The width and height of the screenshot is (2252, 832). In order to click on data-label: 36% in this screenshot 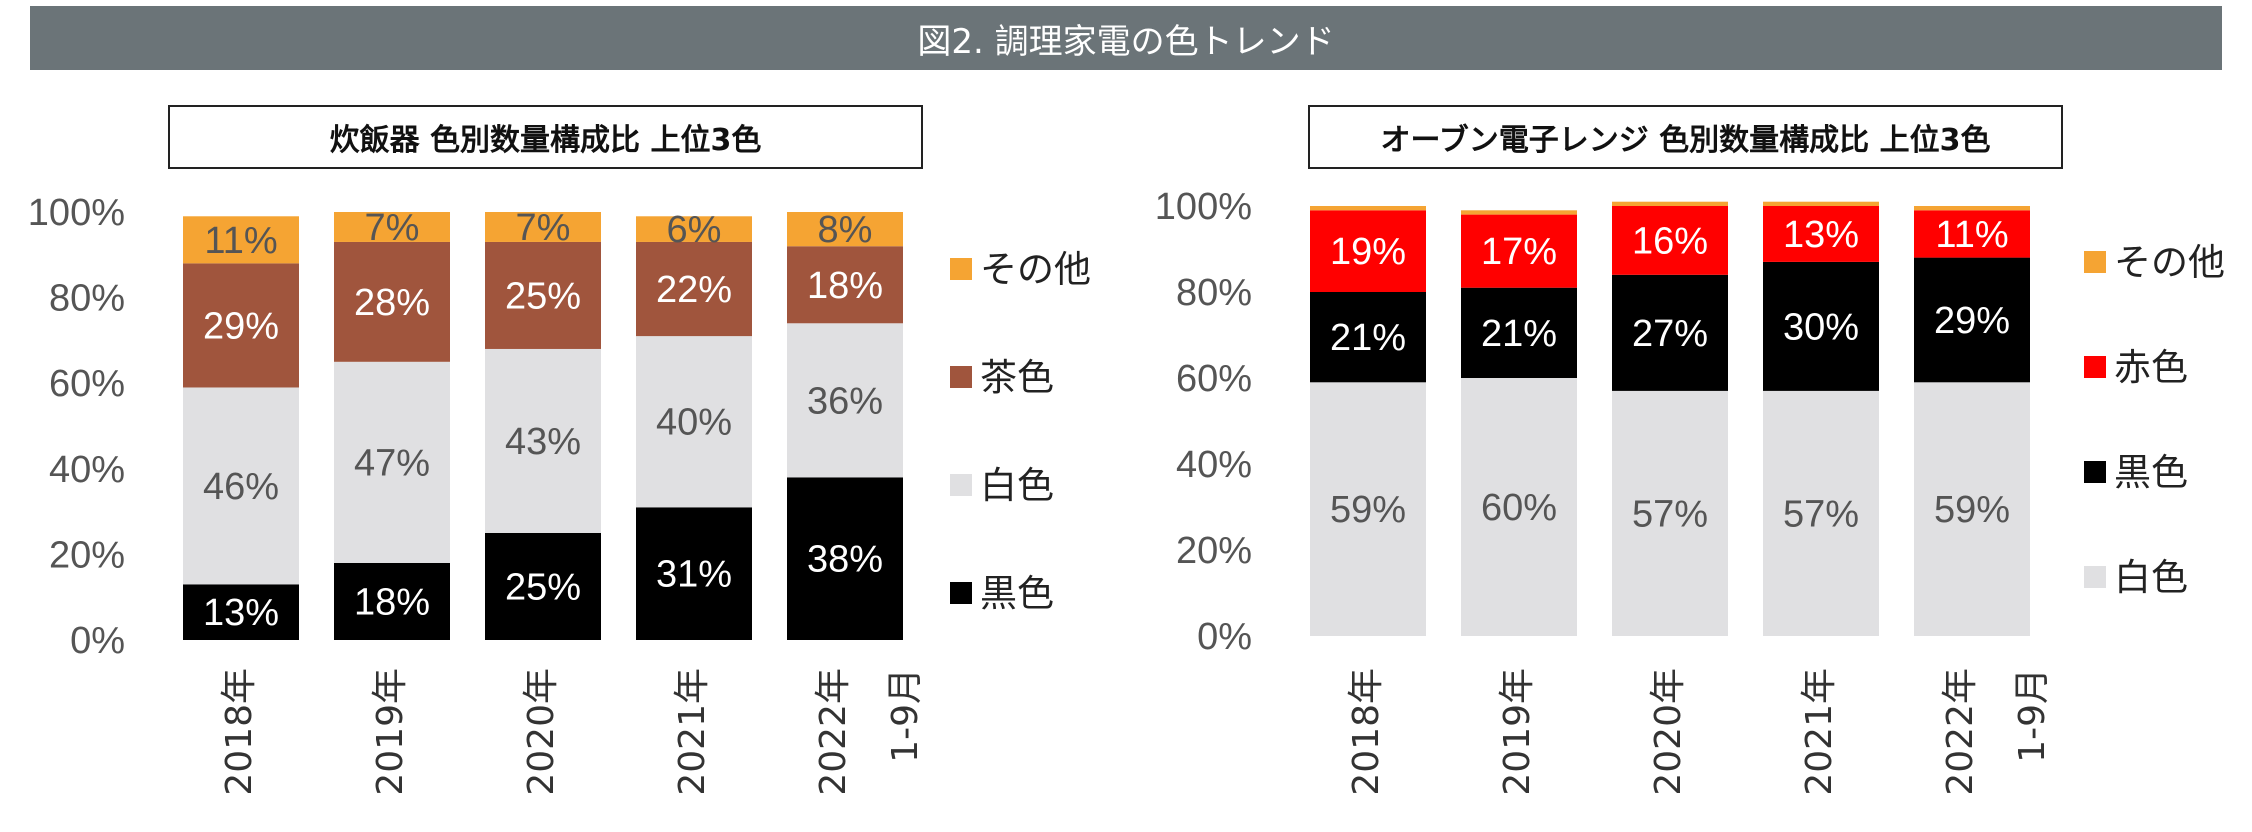, I will do `click(845, 401)`.